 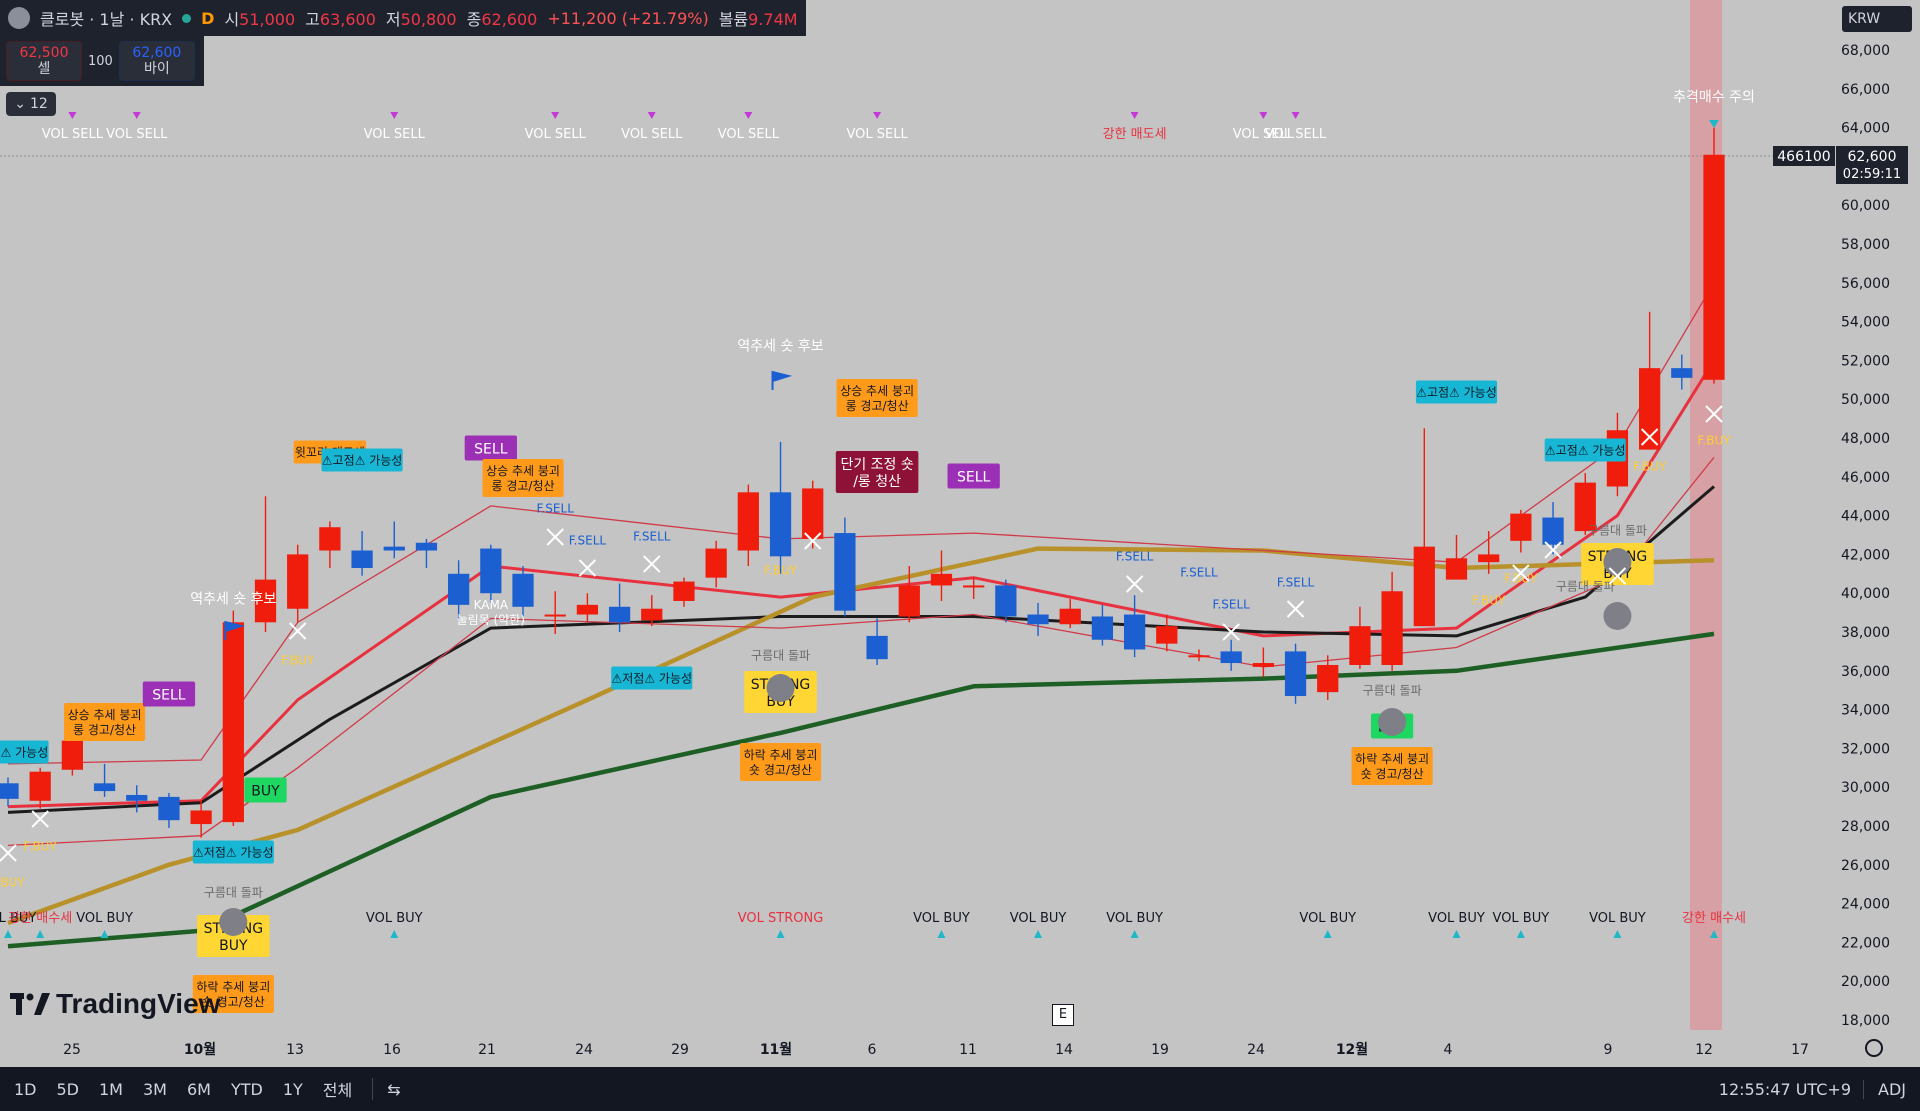 I want to click on tf-1d: 1D, so click(x=25, y=1089).